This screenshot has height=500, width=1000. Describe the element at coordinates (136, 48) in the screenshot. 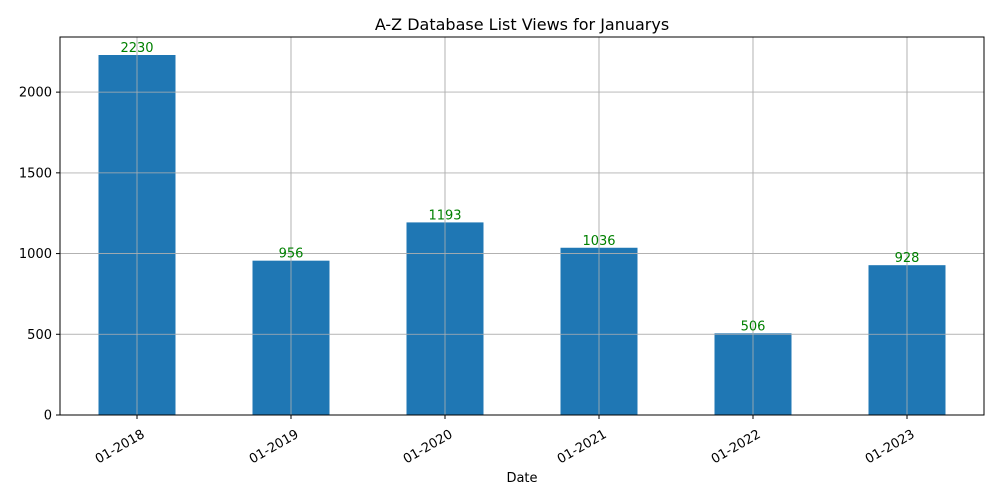

I see `data-label: 2230` at that location.